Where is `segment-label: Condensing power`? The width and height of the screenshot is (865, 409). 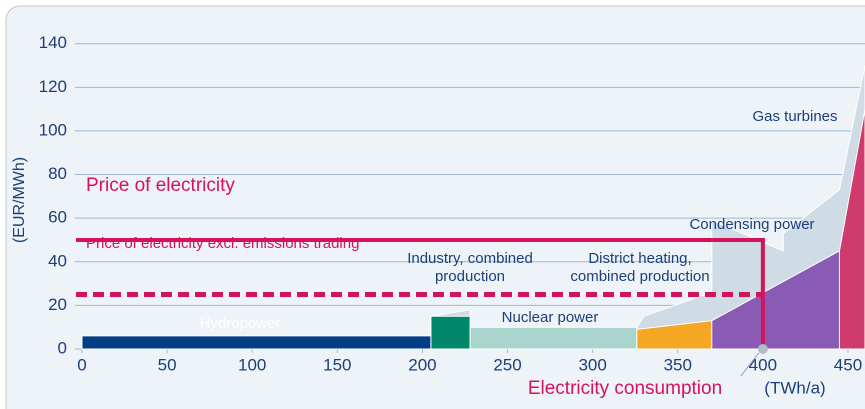 segment-label: Condensing power is located at coordinates (751, 224).